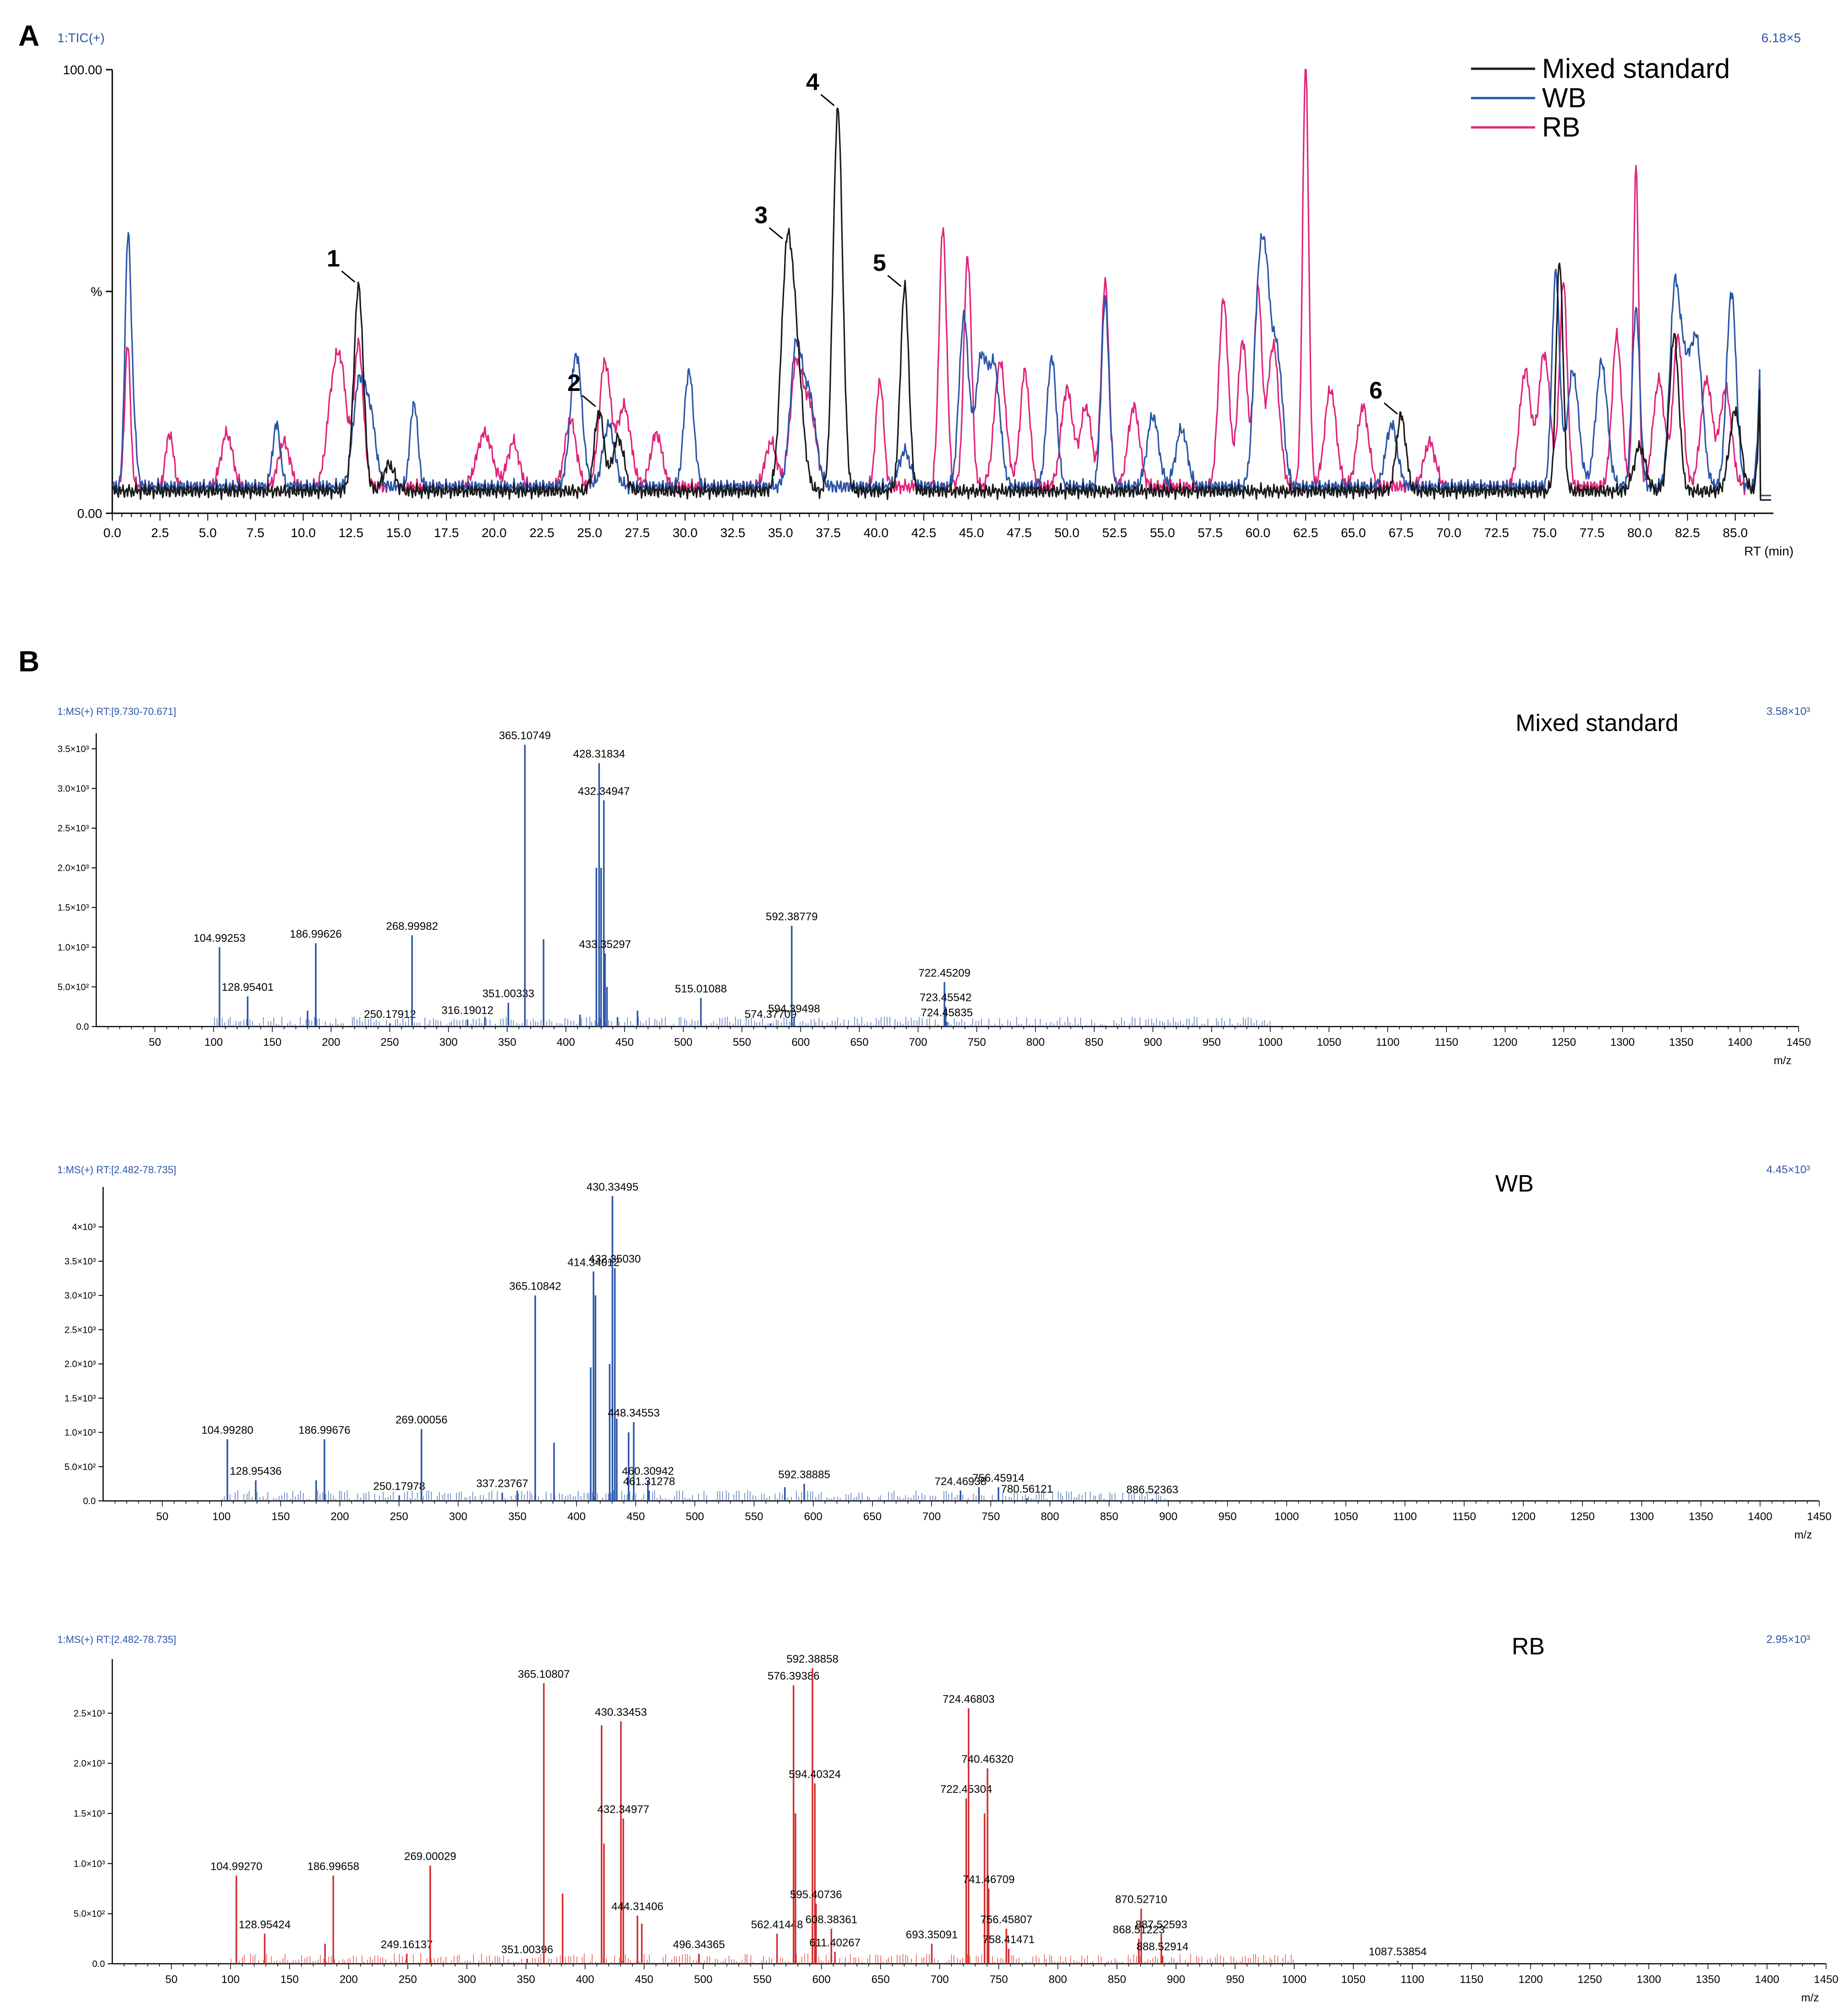 Image resolution: width=1844 pixels, height=2016 pixels. What do you see at coordinates (879, 263) in the screenshot?
I see `tic-peak-label-5: 5` at bounding box center [879, 263].